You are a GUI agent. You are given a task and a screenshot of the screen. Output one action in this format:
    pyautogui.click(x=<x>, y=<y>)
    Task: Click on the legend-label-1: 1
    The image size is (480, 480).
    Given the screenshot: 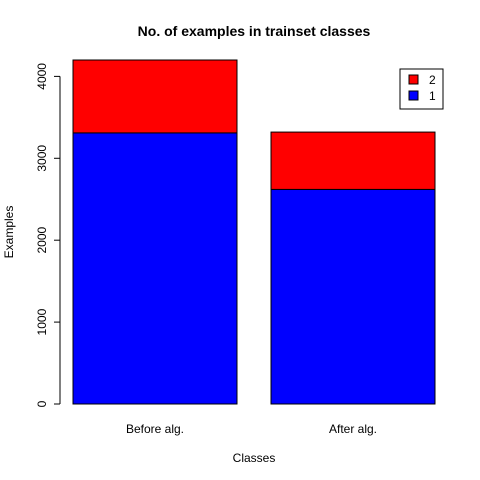 What is the action you would take?
    pyautogui.click(x=432, y=96)
    